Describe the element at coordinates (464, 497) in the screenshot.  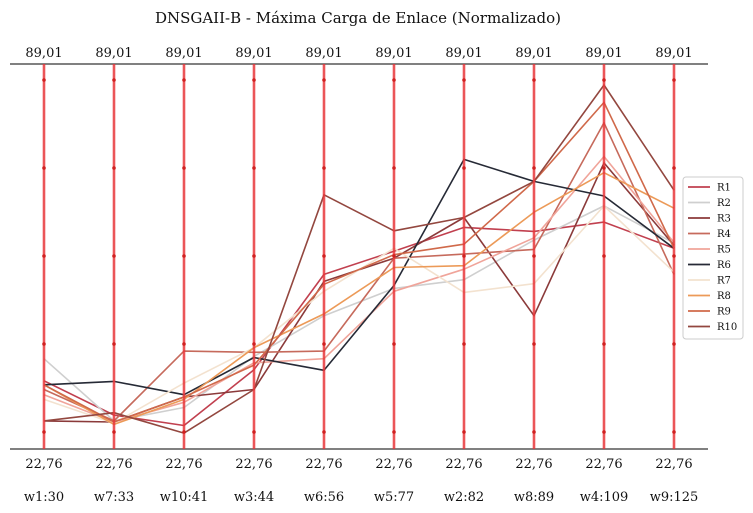
I see `category-label: w2:82` at that location.